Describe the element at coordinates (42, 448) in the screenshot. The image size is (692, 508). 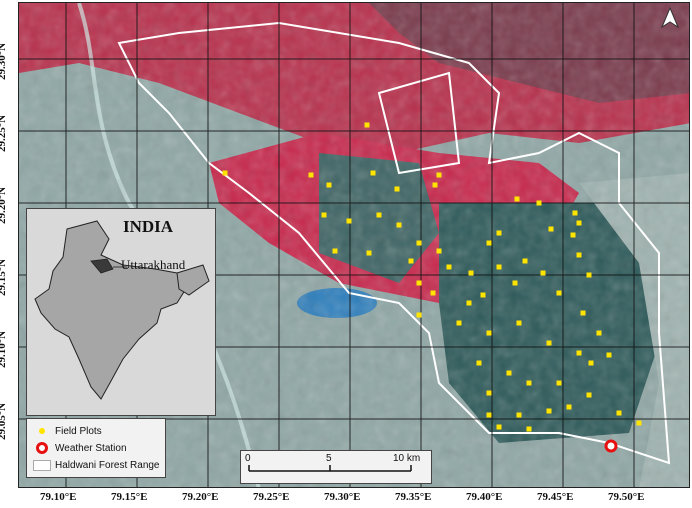
I see `weather-station-icon` at that location.